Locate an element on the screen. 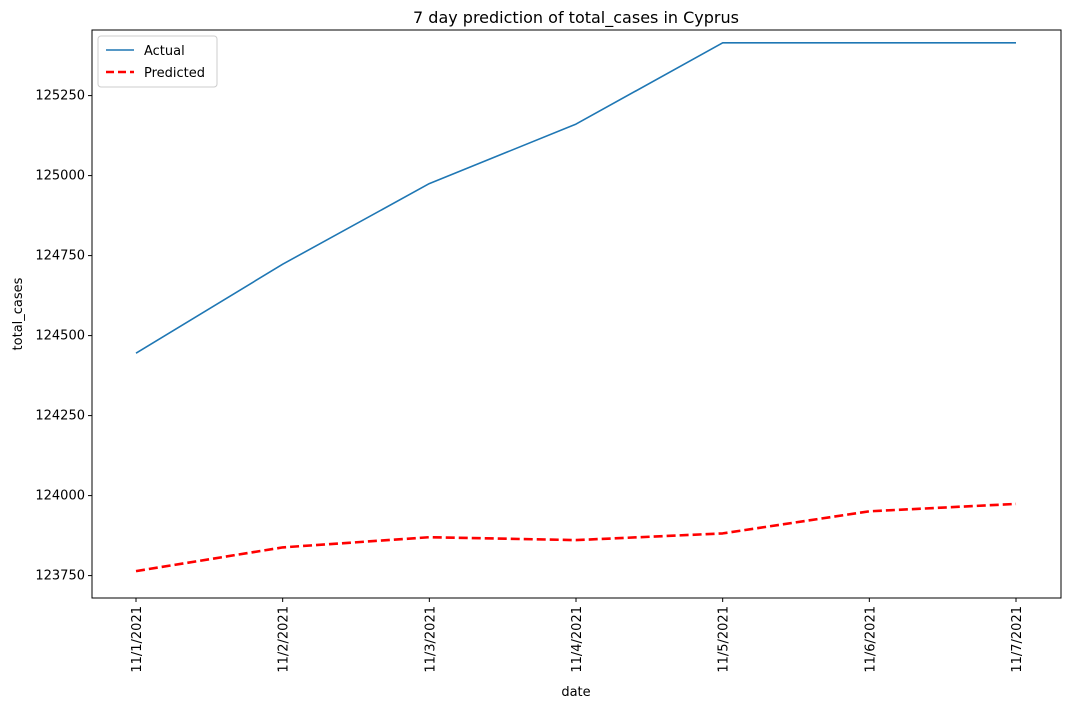 The height and width of the screenshot is (709, 1070). legend-box is located at coordinates (157, 61).